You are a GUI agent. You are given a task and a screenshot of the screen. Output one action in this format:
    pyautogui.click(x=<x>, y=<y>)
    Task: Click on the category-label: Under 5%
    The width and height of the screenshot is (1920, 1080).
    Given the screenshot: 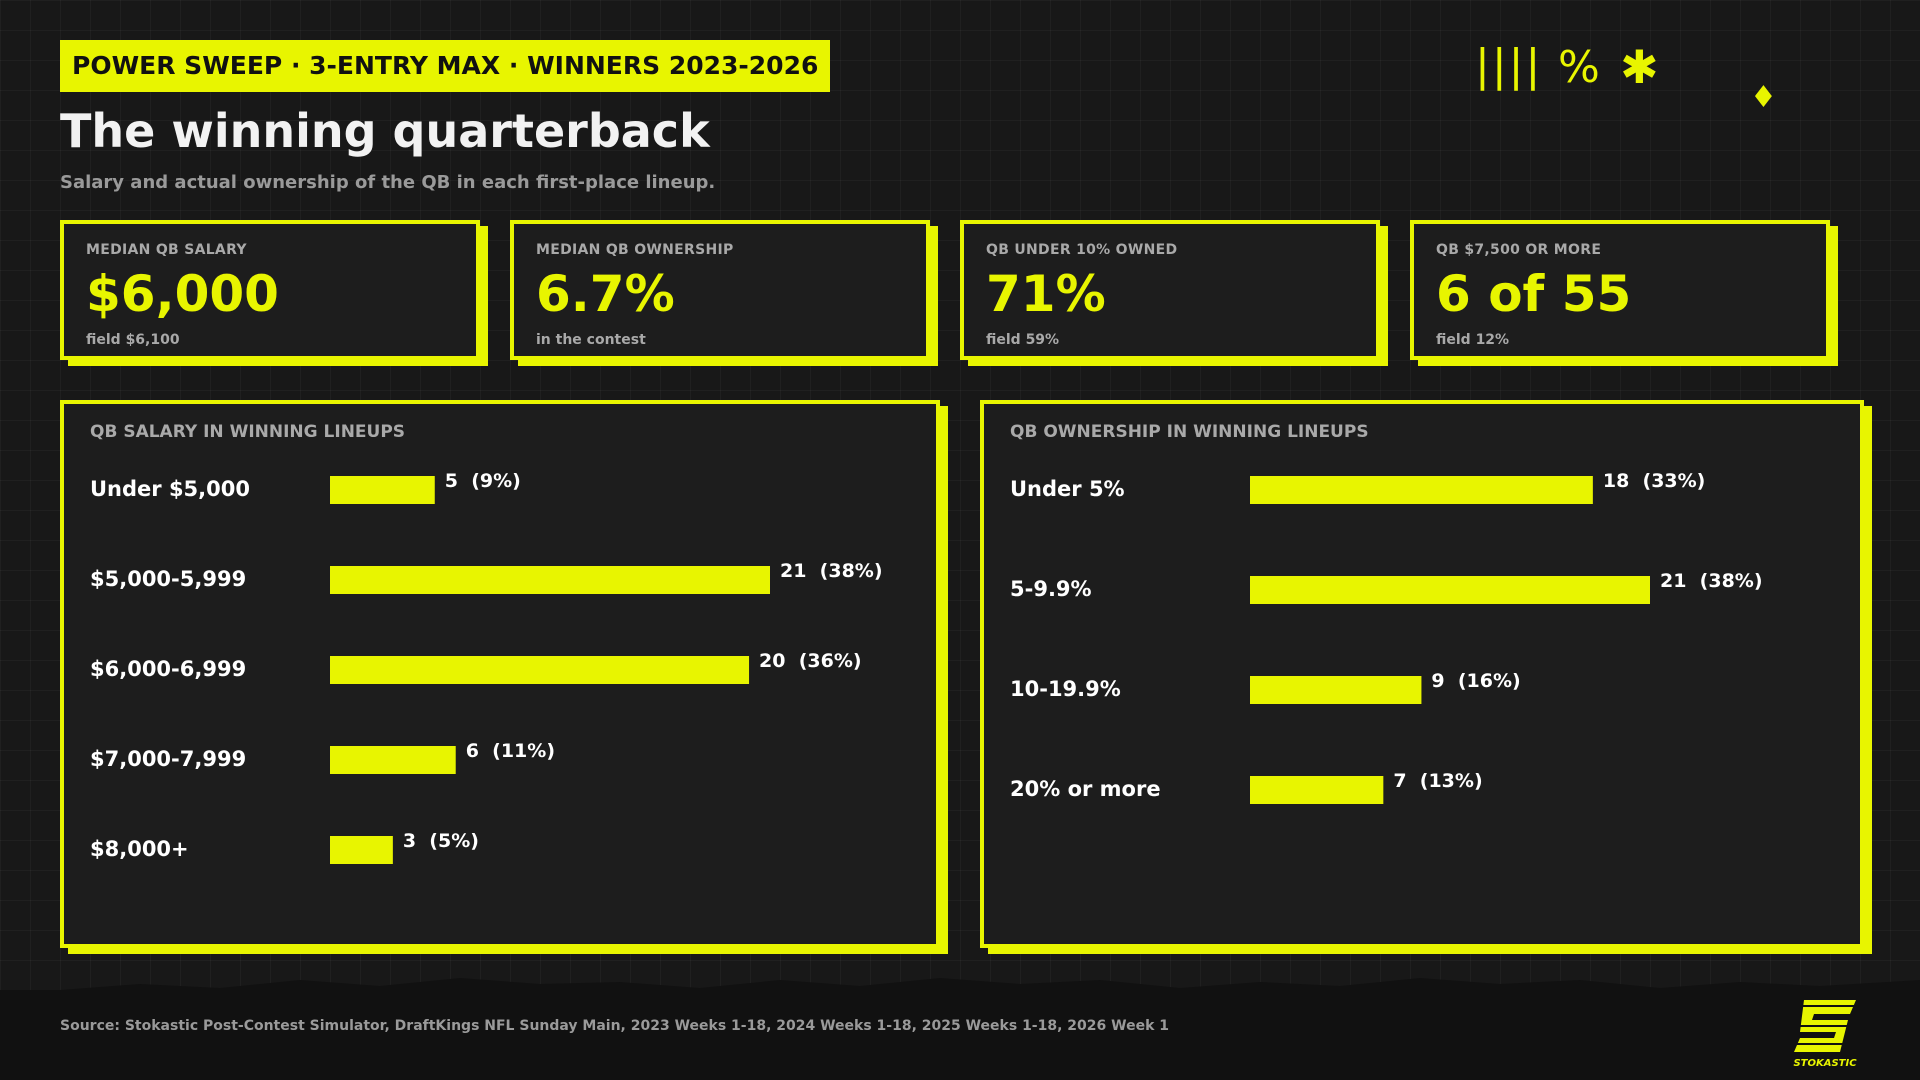 What is the action you would take?
    pyautogui.click(x=1067, y=489)
    